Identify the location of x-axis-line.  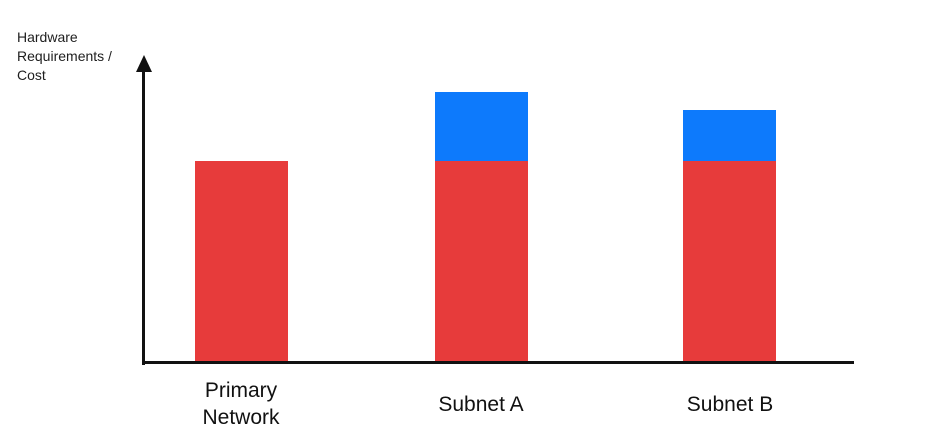
(498, 362).